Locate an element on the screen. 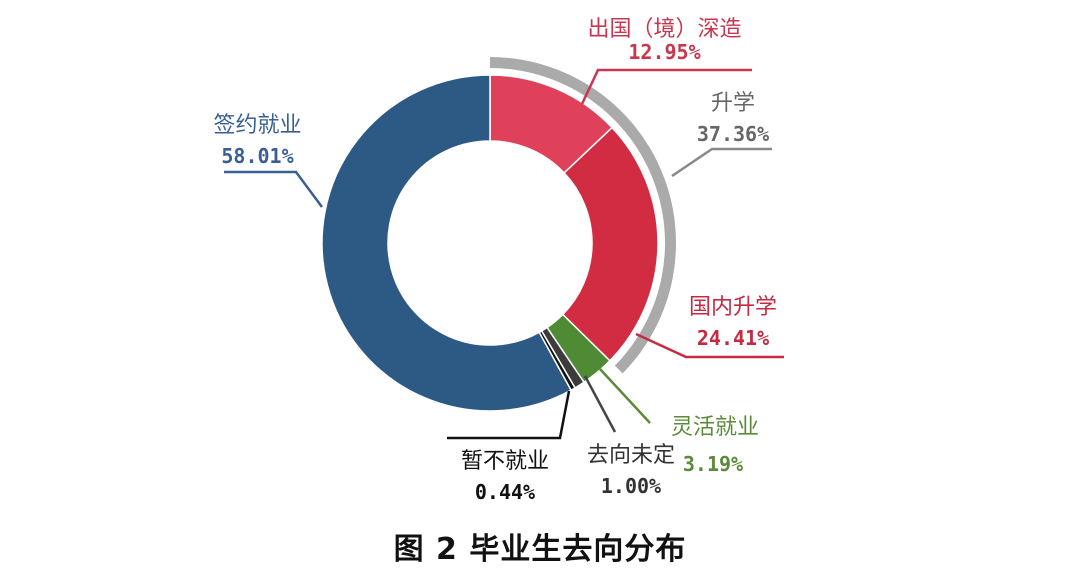  label-value: 3.19% is located at coordinates (713, 464).